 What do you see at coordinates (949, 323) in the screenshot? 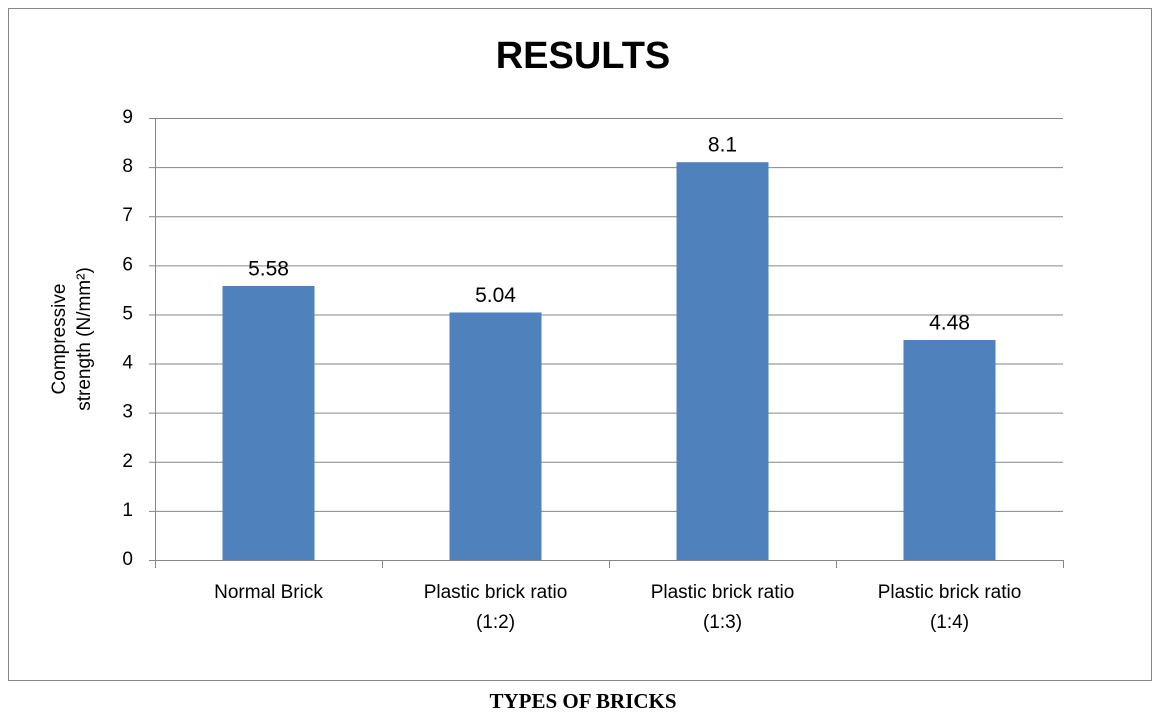
I see `data-label: 4.48` at bounding box center [949, 323].